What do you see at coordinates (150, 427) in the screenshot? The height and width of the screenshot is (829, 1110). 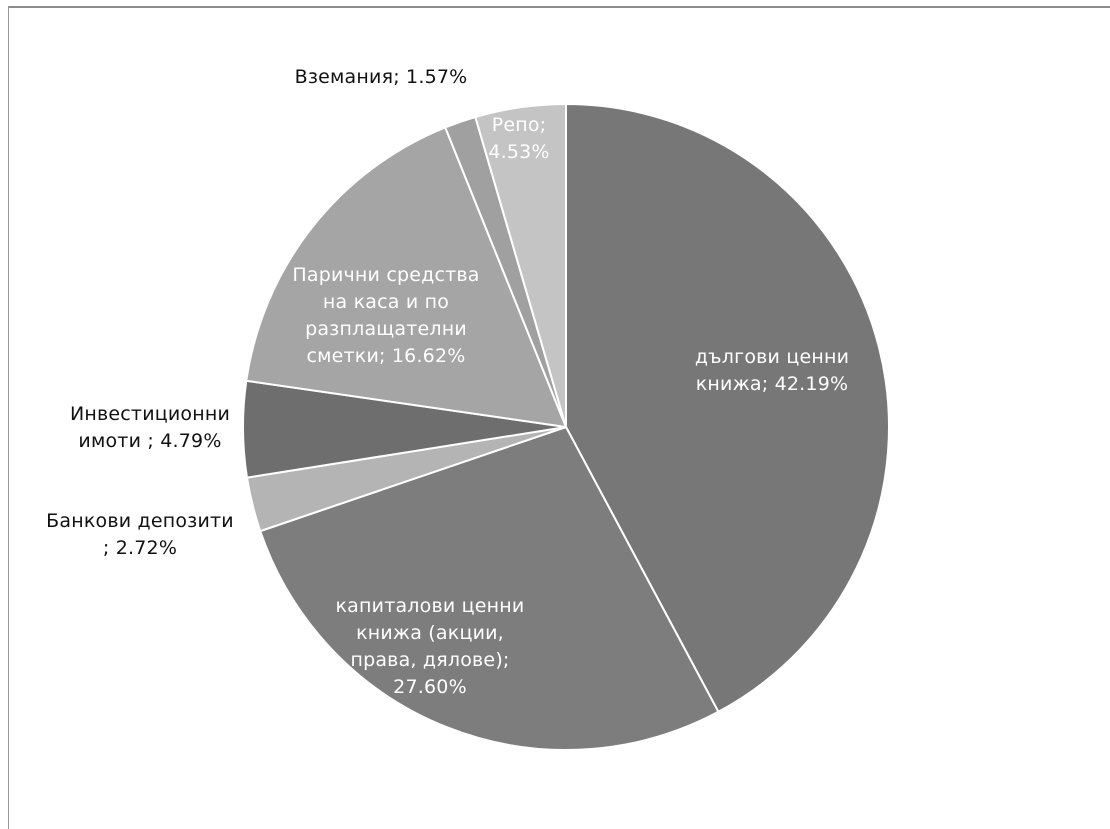 I see `pie-label-4: Инвестиционни имоти ; 4.79%` at bounding box center [150, 427].